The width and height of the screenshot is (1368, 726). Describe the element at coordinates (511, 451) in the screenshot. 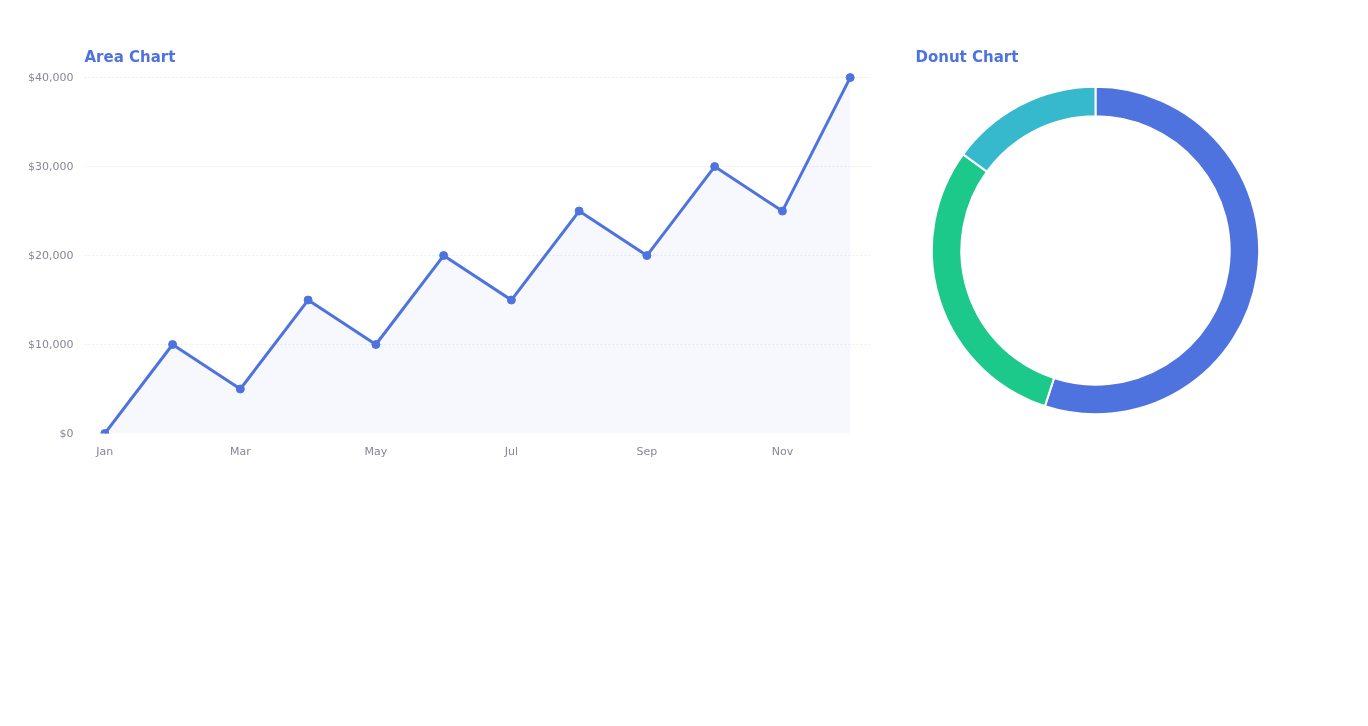

I see `x-tick-label: Jul` at that location.